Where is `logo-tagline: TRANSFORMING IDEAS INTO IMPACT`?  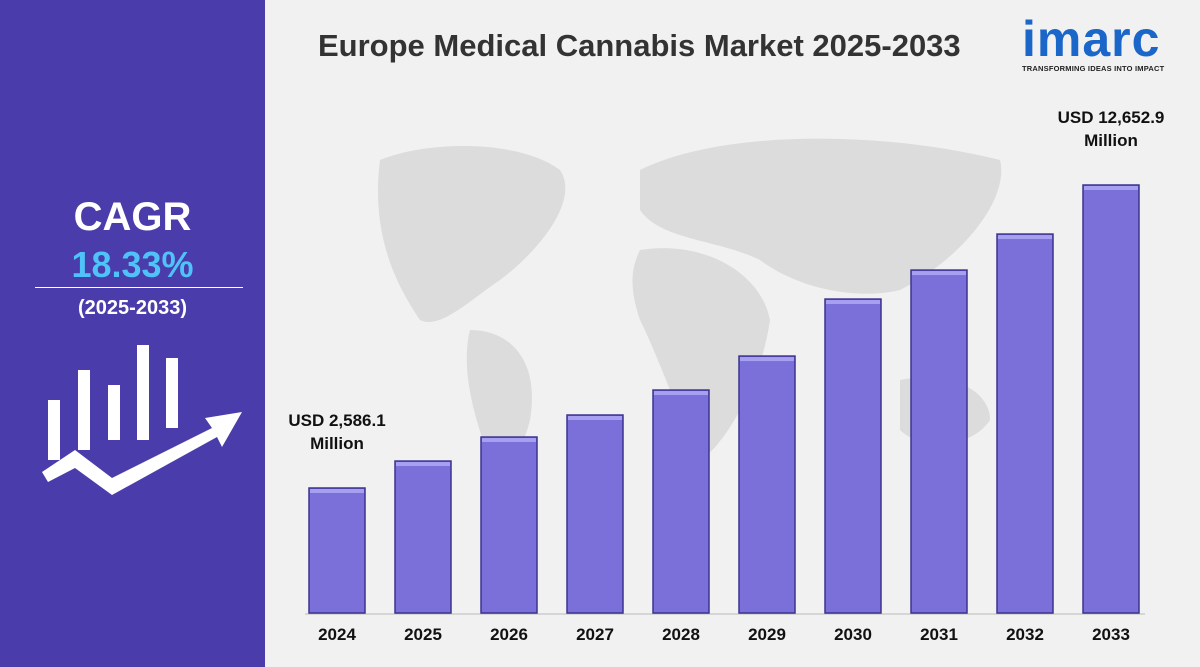 logo-tagline: TRANSFORMING IDEAS INTO IMPACT is located at coordinates (1093, 68).